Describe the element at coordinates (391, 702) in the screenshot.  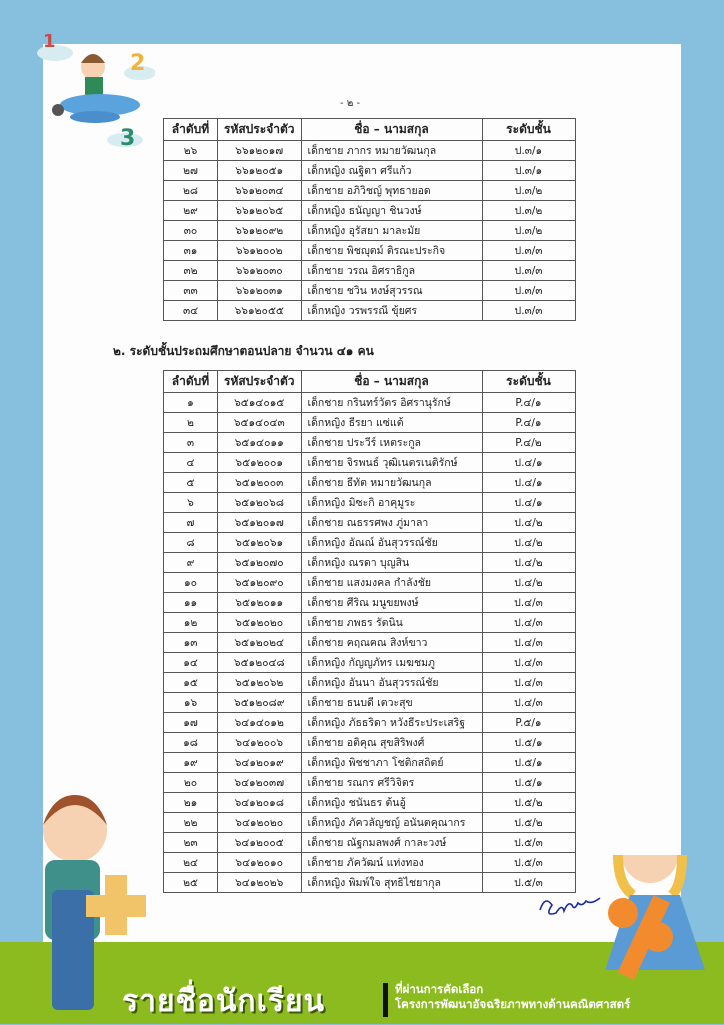
I see `name-cell: เด็กชาย ธนบดี เตวะสุข` at that location.